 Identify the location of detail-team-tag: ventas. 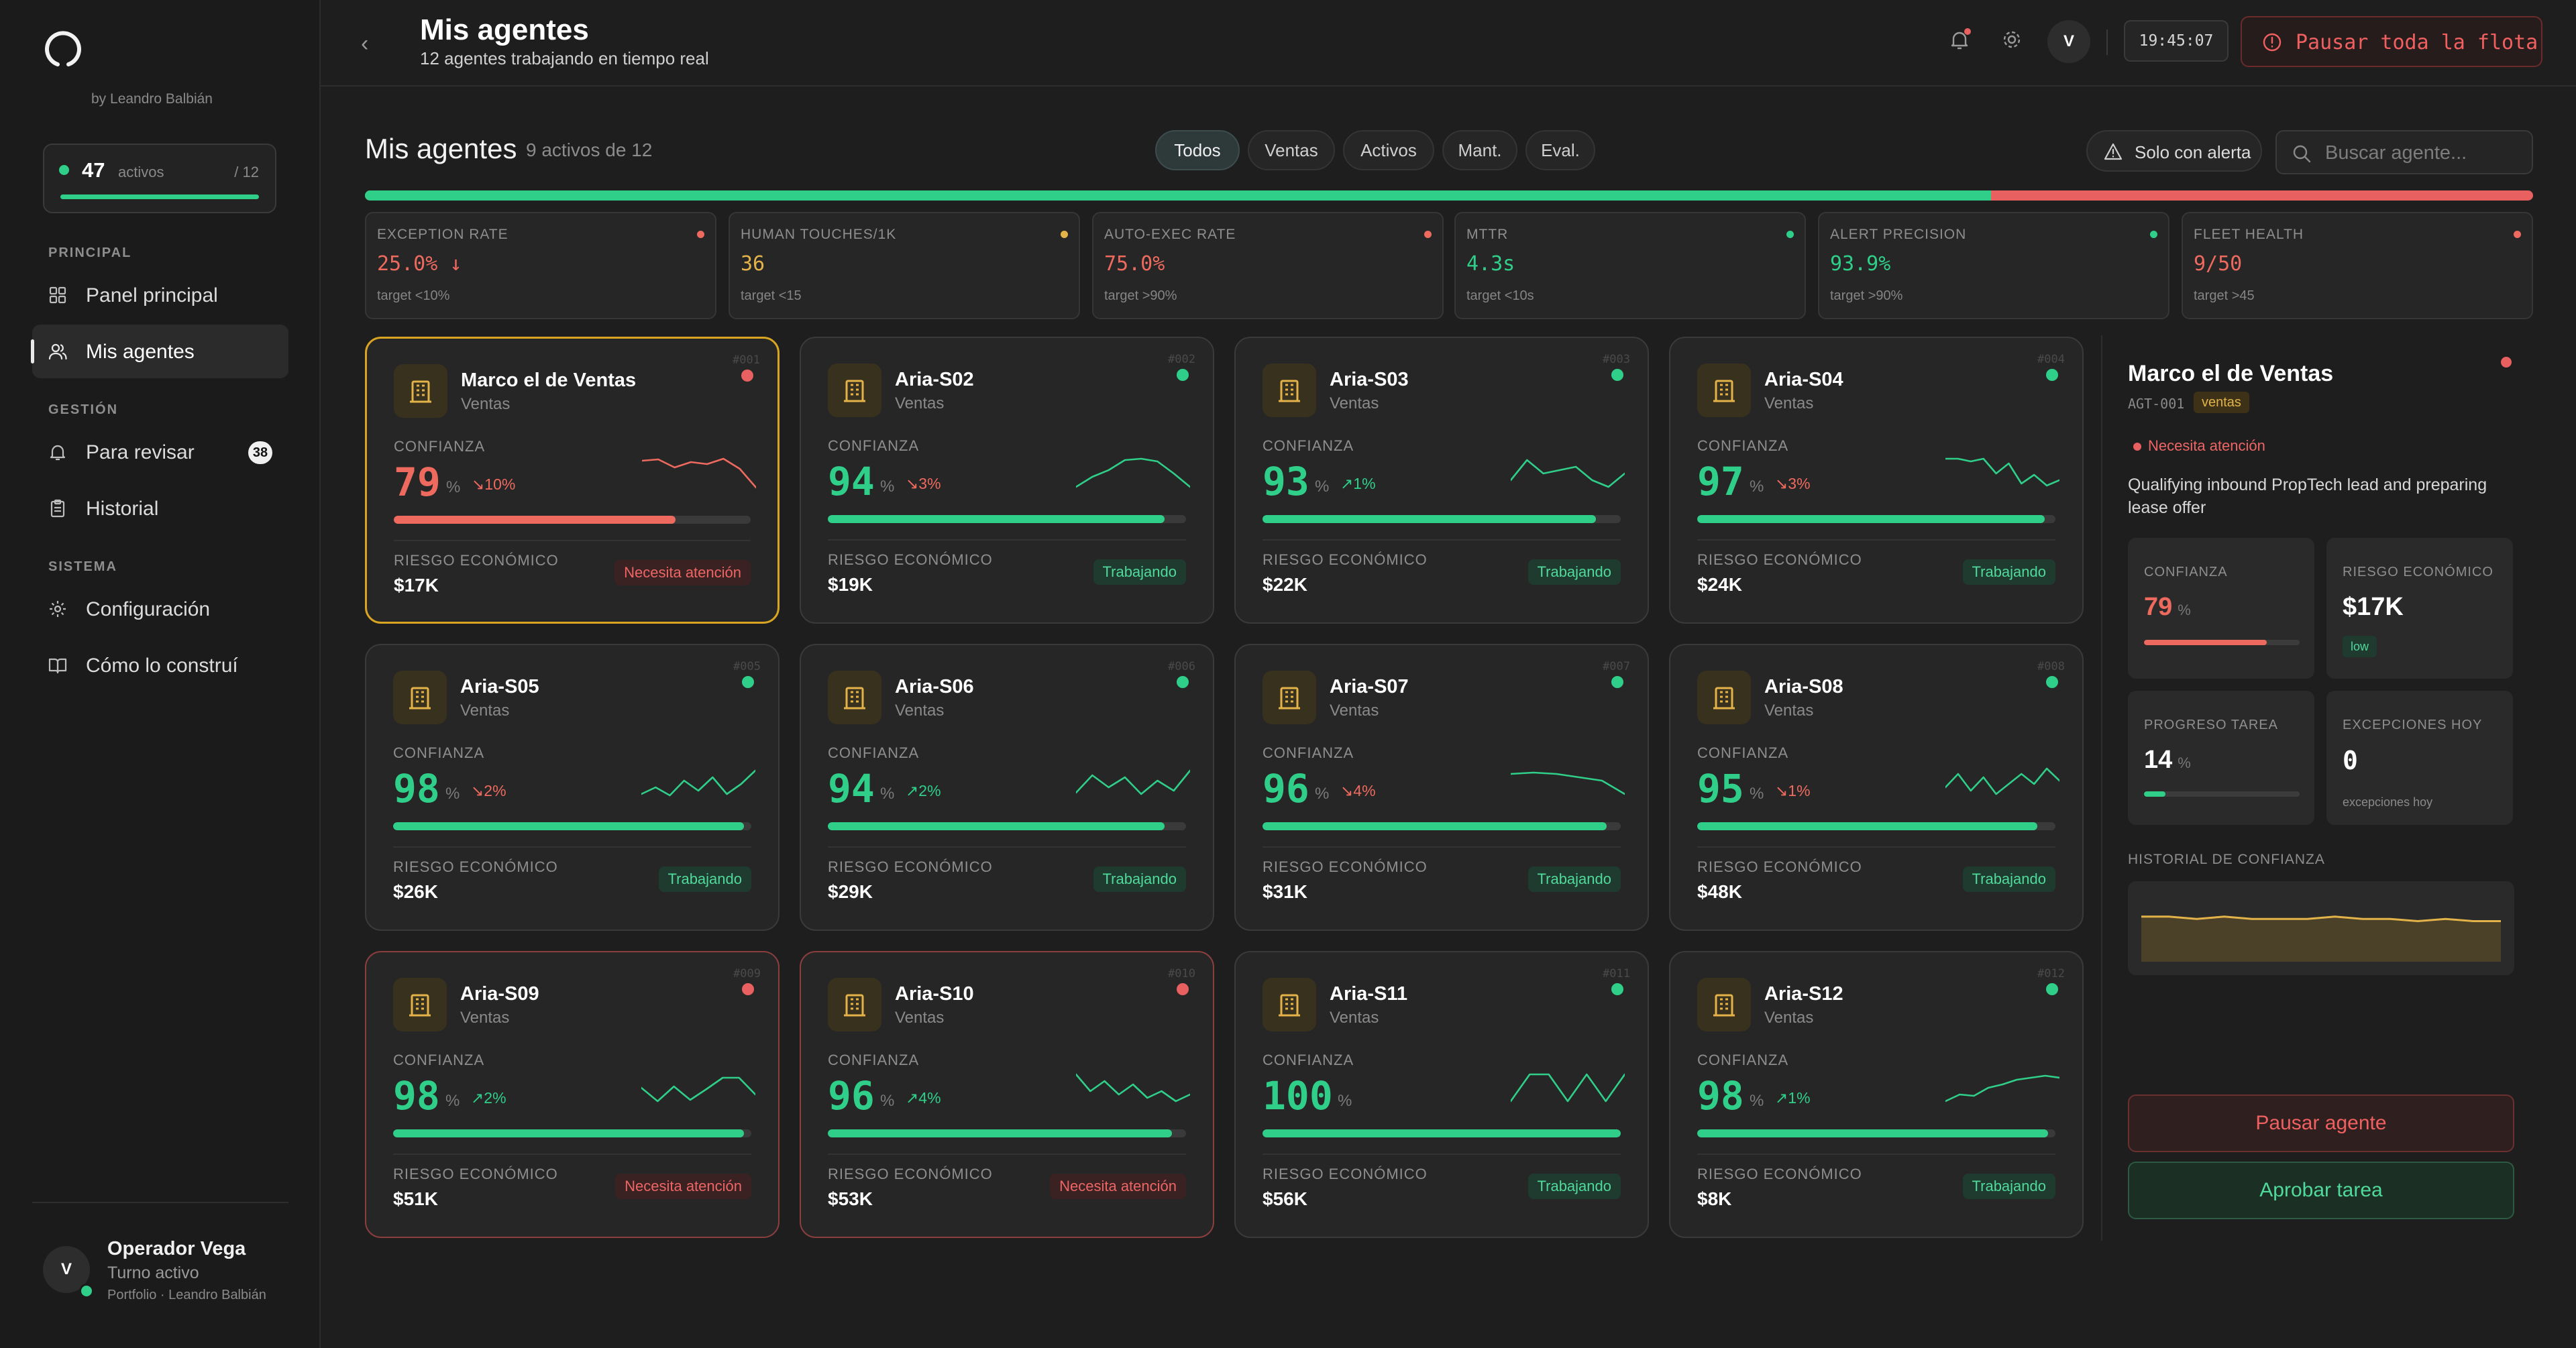
(2221, 402).